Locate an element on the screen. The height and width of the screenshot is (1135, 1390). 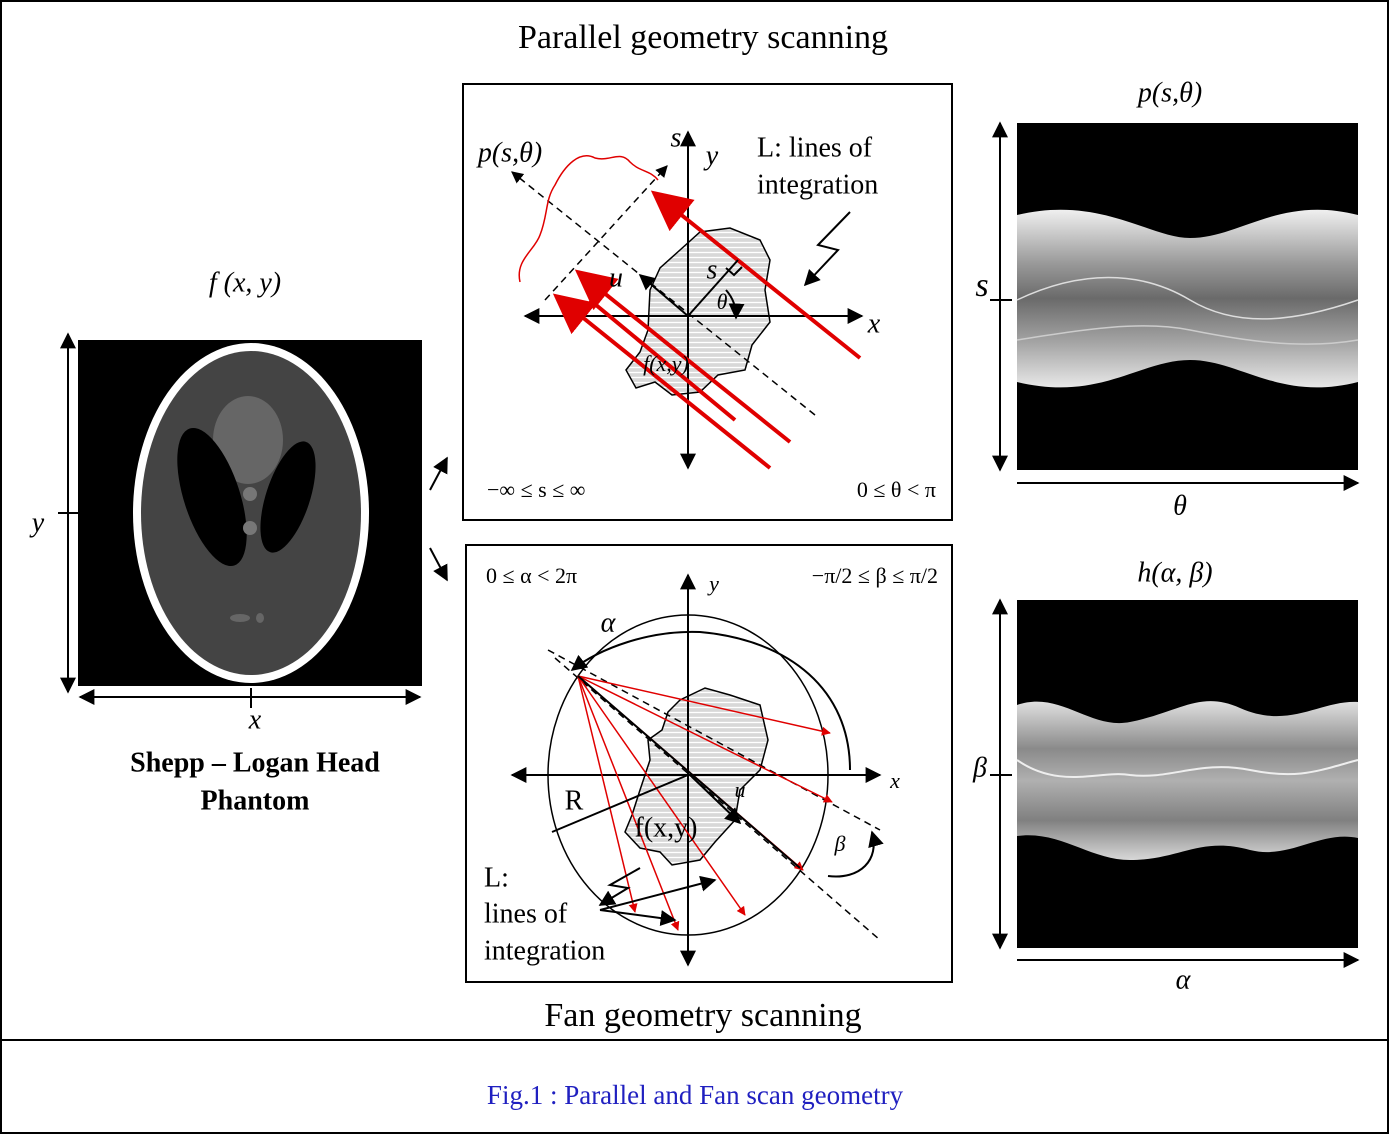
lines-label: L: is located at coordinates (496, 877).